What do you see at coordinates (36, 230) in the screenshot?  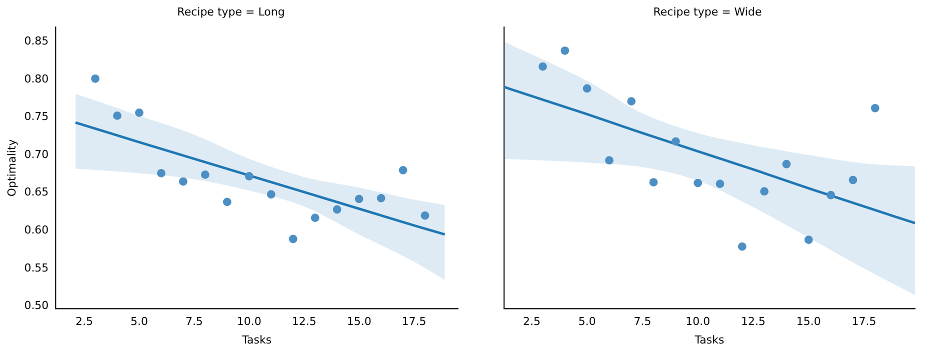 I see `y-tick-label: 0.60` at bounding box center [36, 230].